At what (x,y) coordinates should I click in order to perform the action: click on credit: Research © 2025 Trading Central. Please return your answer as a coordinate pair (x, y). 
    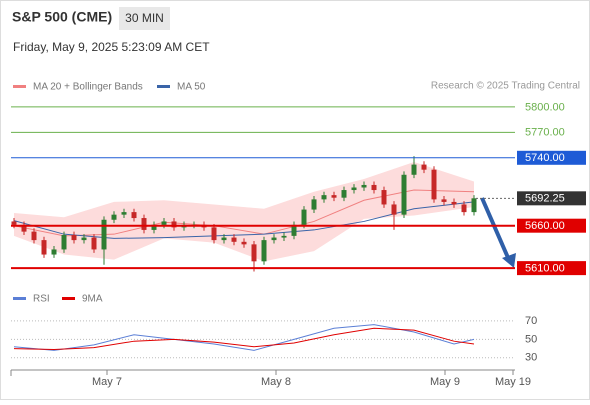
    Looking at the image, I should click on (505, 86).